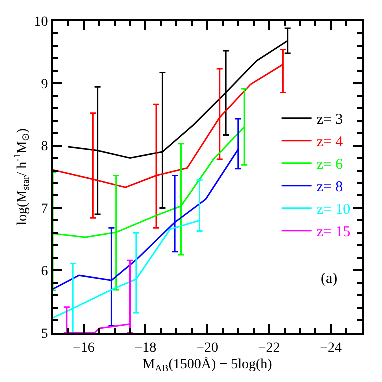 The image size is (382, 382). What do you see at coordinates (44, 334) in the screenshot?
I see `y-tick-label: 5` at bounding box center [44, 334].